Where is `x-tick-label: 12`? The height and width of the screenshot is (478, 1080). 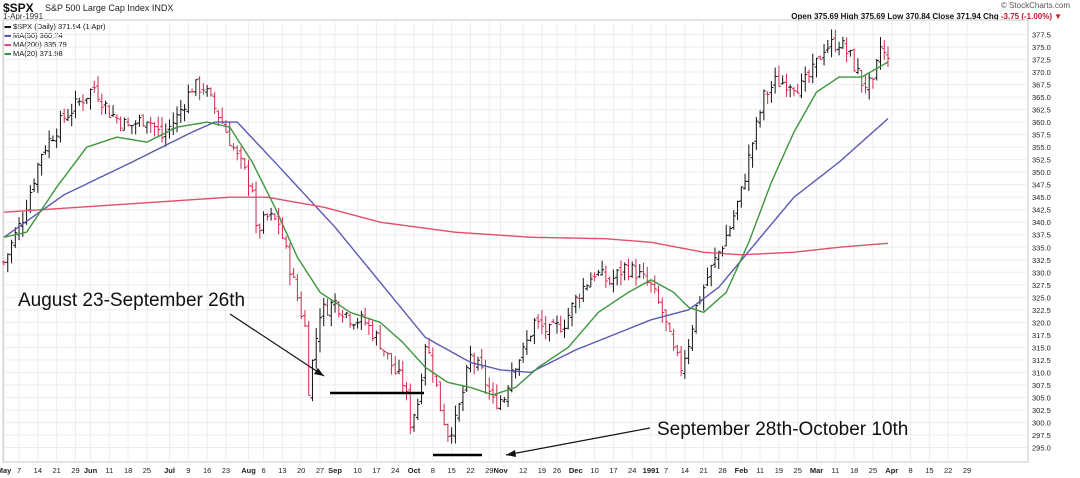
x-tick-label: 12 is located at coordinates (523, 470).